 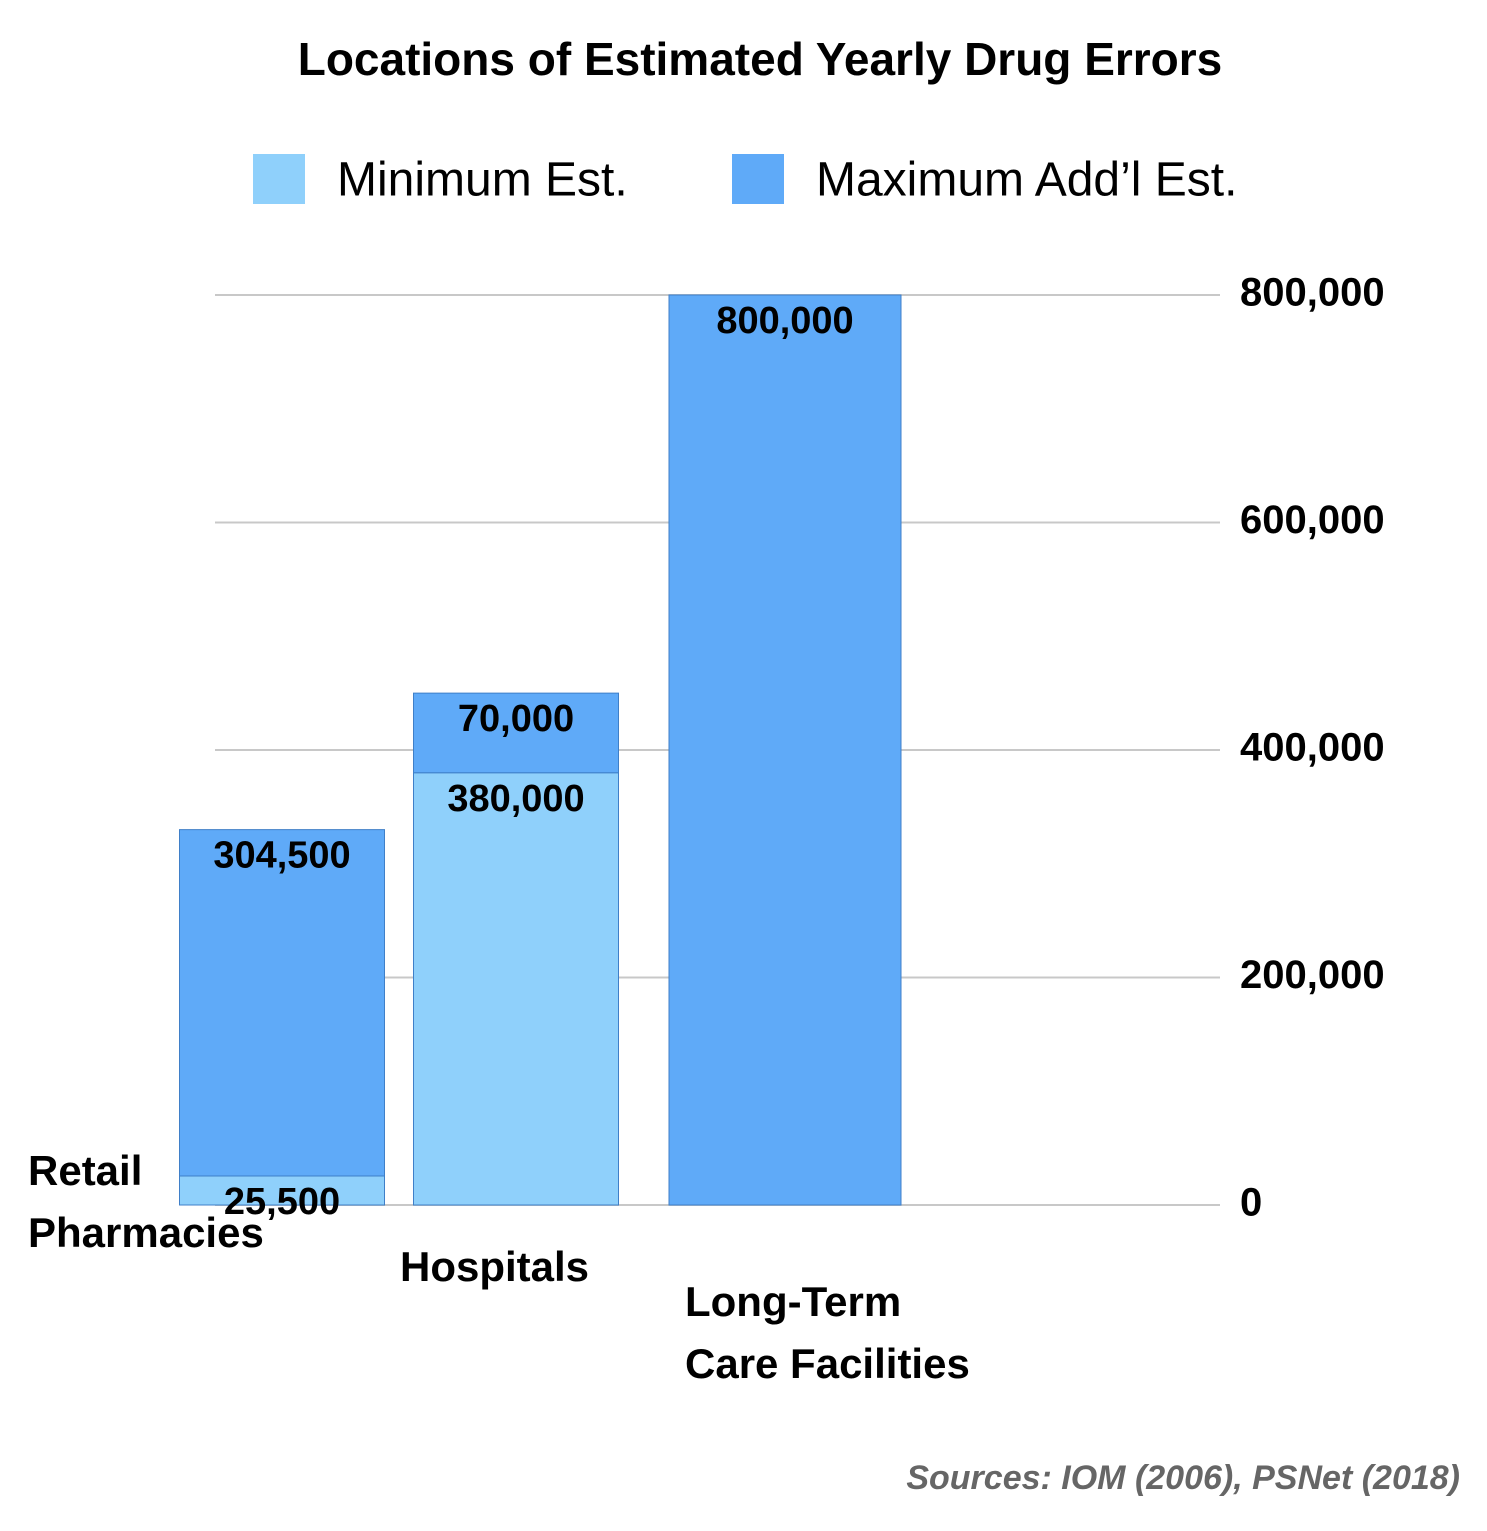 I want to click on source-note: Sources: IOM (2006), PSNet (2018), so click(x=1183, y=1478).